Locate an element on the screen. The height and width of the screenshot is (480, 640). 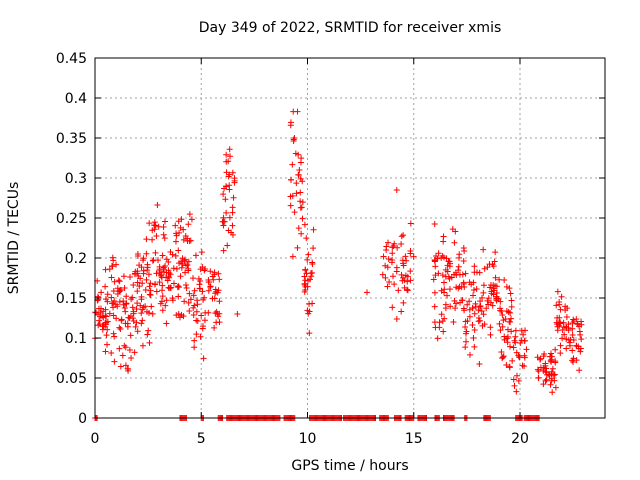
y-tick-label: 0.35 is located at coordinates (71, 139).